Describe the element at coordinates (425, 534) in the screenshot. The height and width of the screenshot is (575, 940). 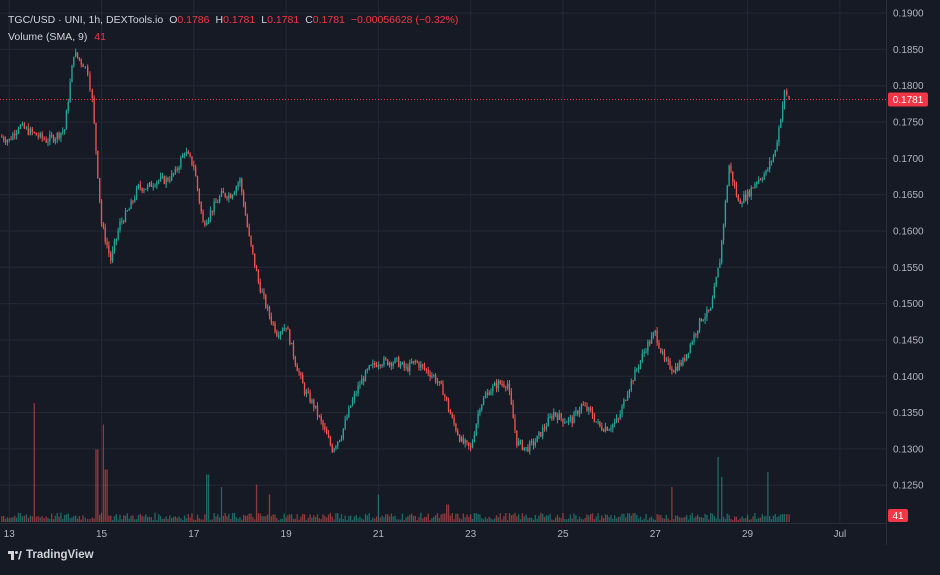
I see `time-axis: 13 15 17 19 21 23 25 27 29 Jul` at that location.